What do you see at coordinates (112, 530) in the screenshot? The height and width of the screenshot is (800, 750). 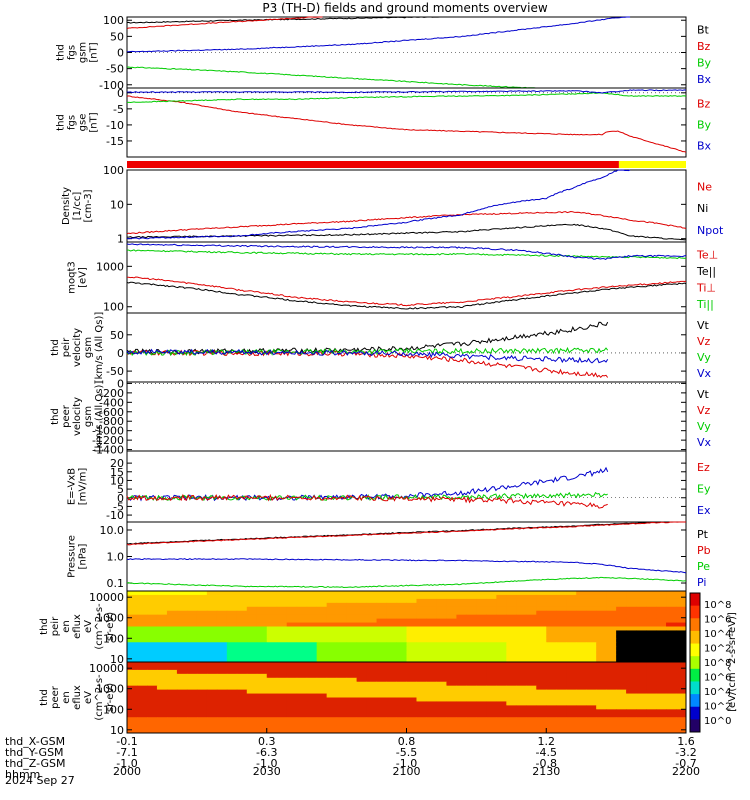 I see `pressure-tick-label: 10.0` at bounding box center [112, 530].